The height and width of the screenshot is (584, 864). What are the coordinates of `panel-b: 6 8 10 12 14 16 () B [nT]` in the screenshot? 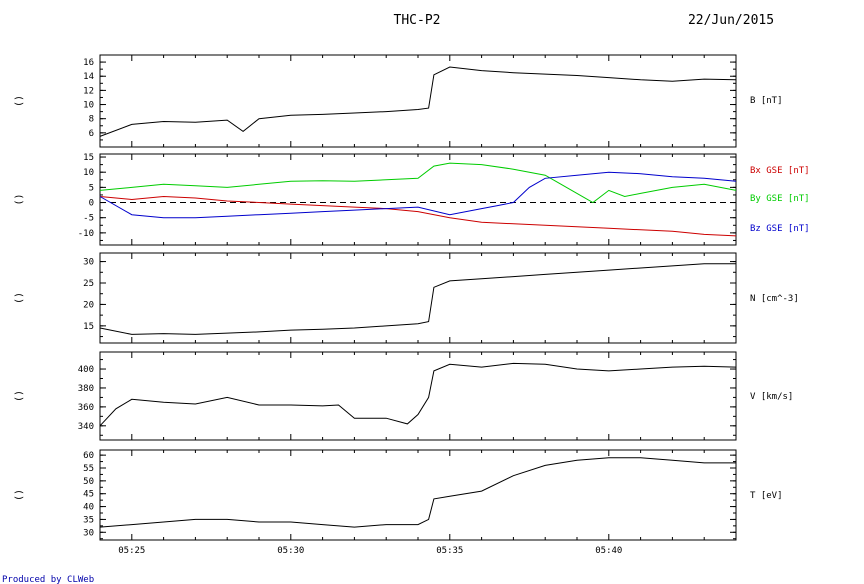 It's located at (398, 101).